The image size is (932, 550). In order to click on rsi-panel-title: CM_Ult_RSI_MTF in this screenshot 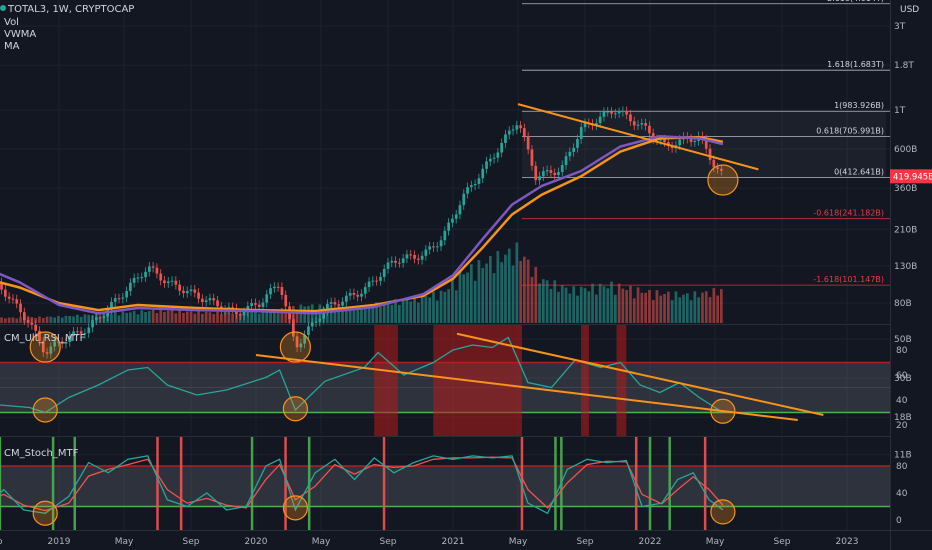, I will do `click(45, 338)`.